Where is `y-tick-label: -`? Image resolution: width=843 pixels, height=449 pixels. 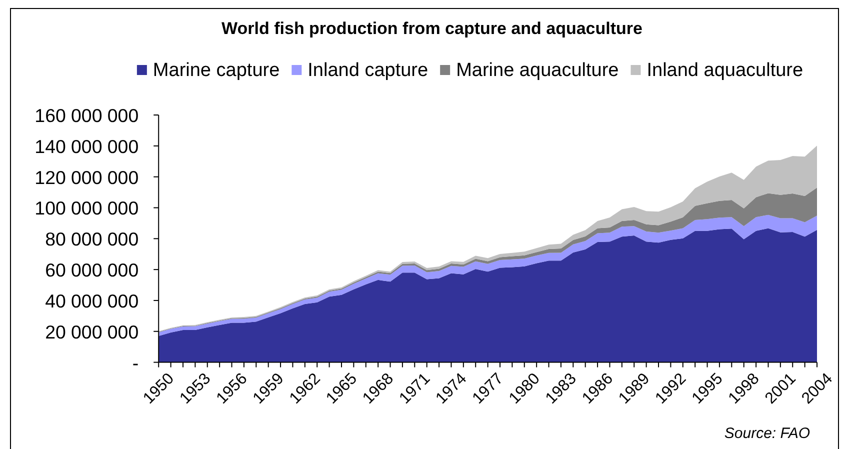 y-tick-label: - is located at coordinates (135, 362).